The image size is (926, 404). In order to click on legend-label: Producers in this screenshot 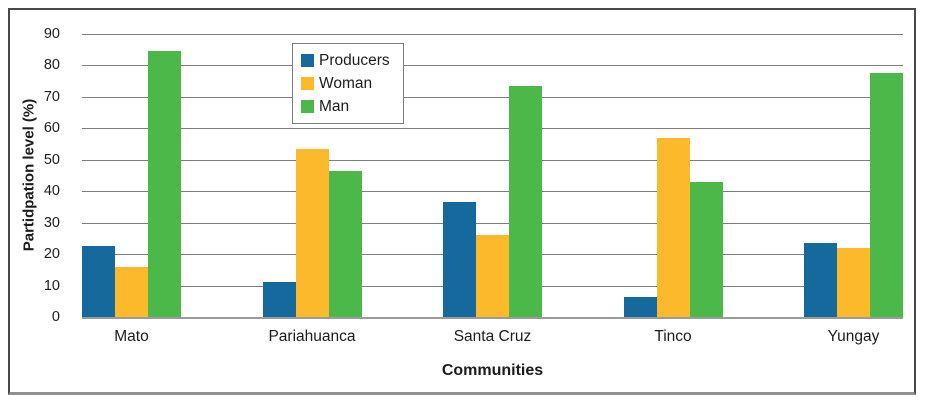, I will do `click(354, 60)`.